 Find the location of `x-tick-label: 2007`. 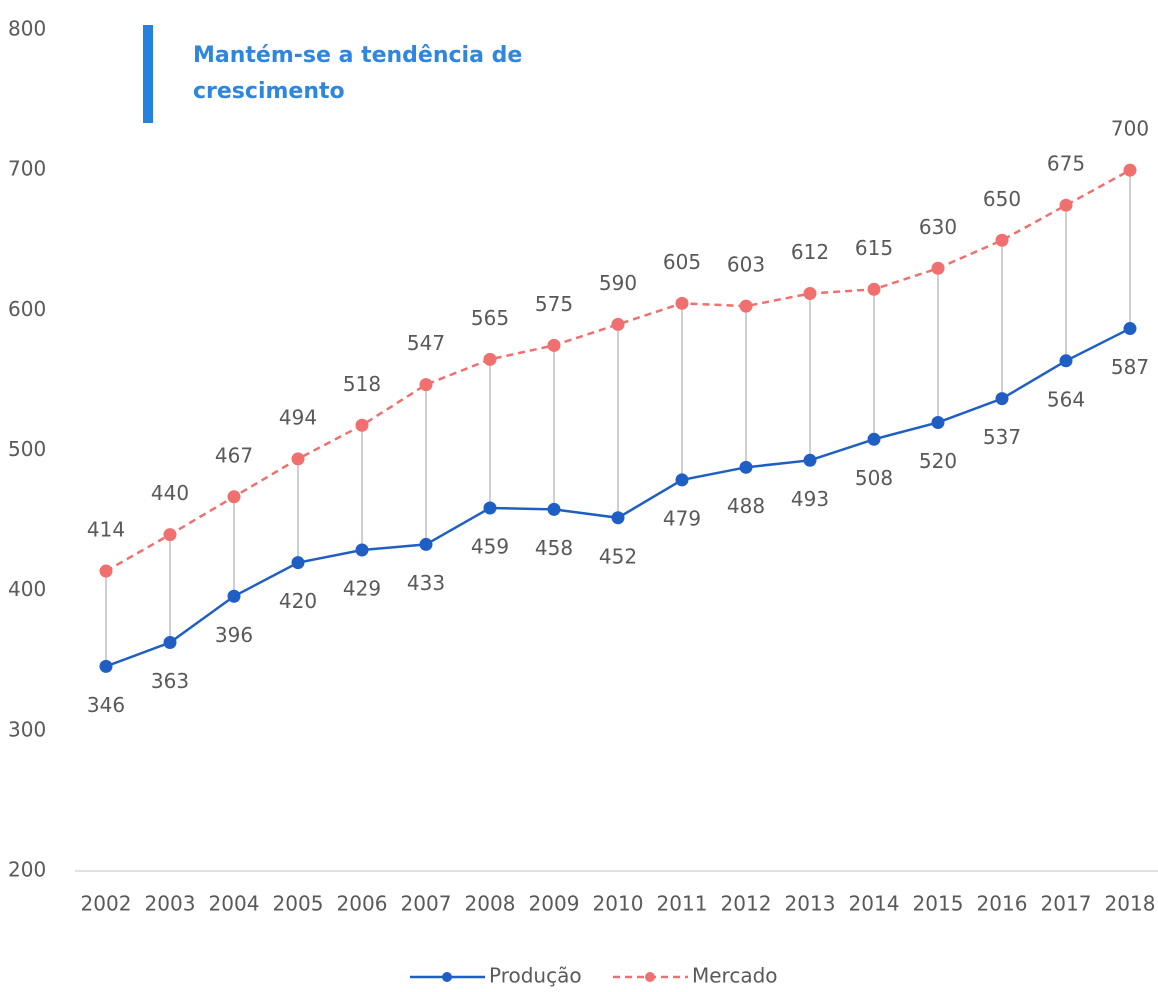

x-tick-label: 2007 is located at coordinates (426, 904).